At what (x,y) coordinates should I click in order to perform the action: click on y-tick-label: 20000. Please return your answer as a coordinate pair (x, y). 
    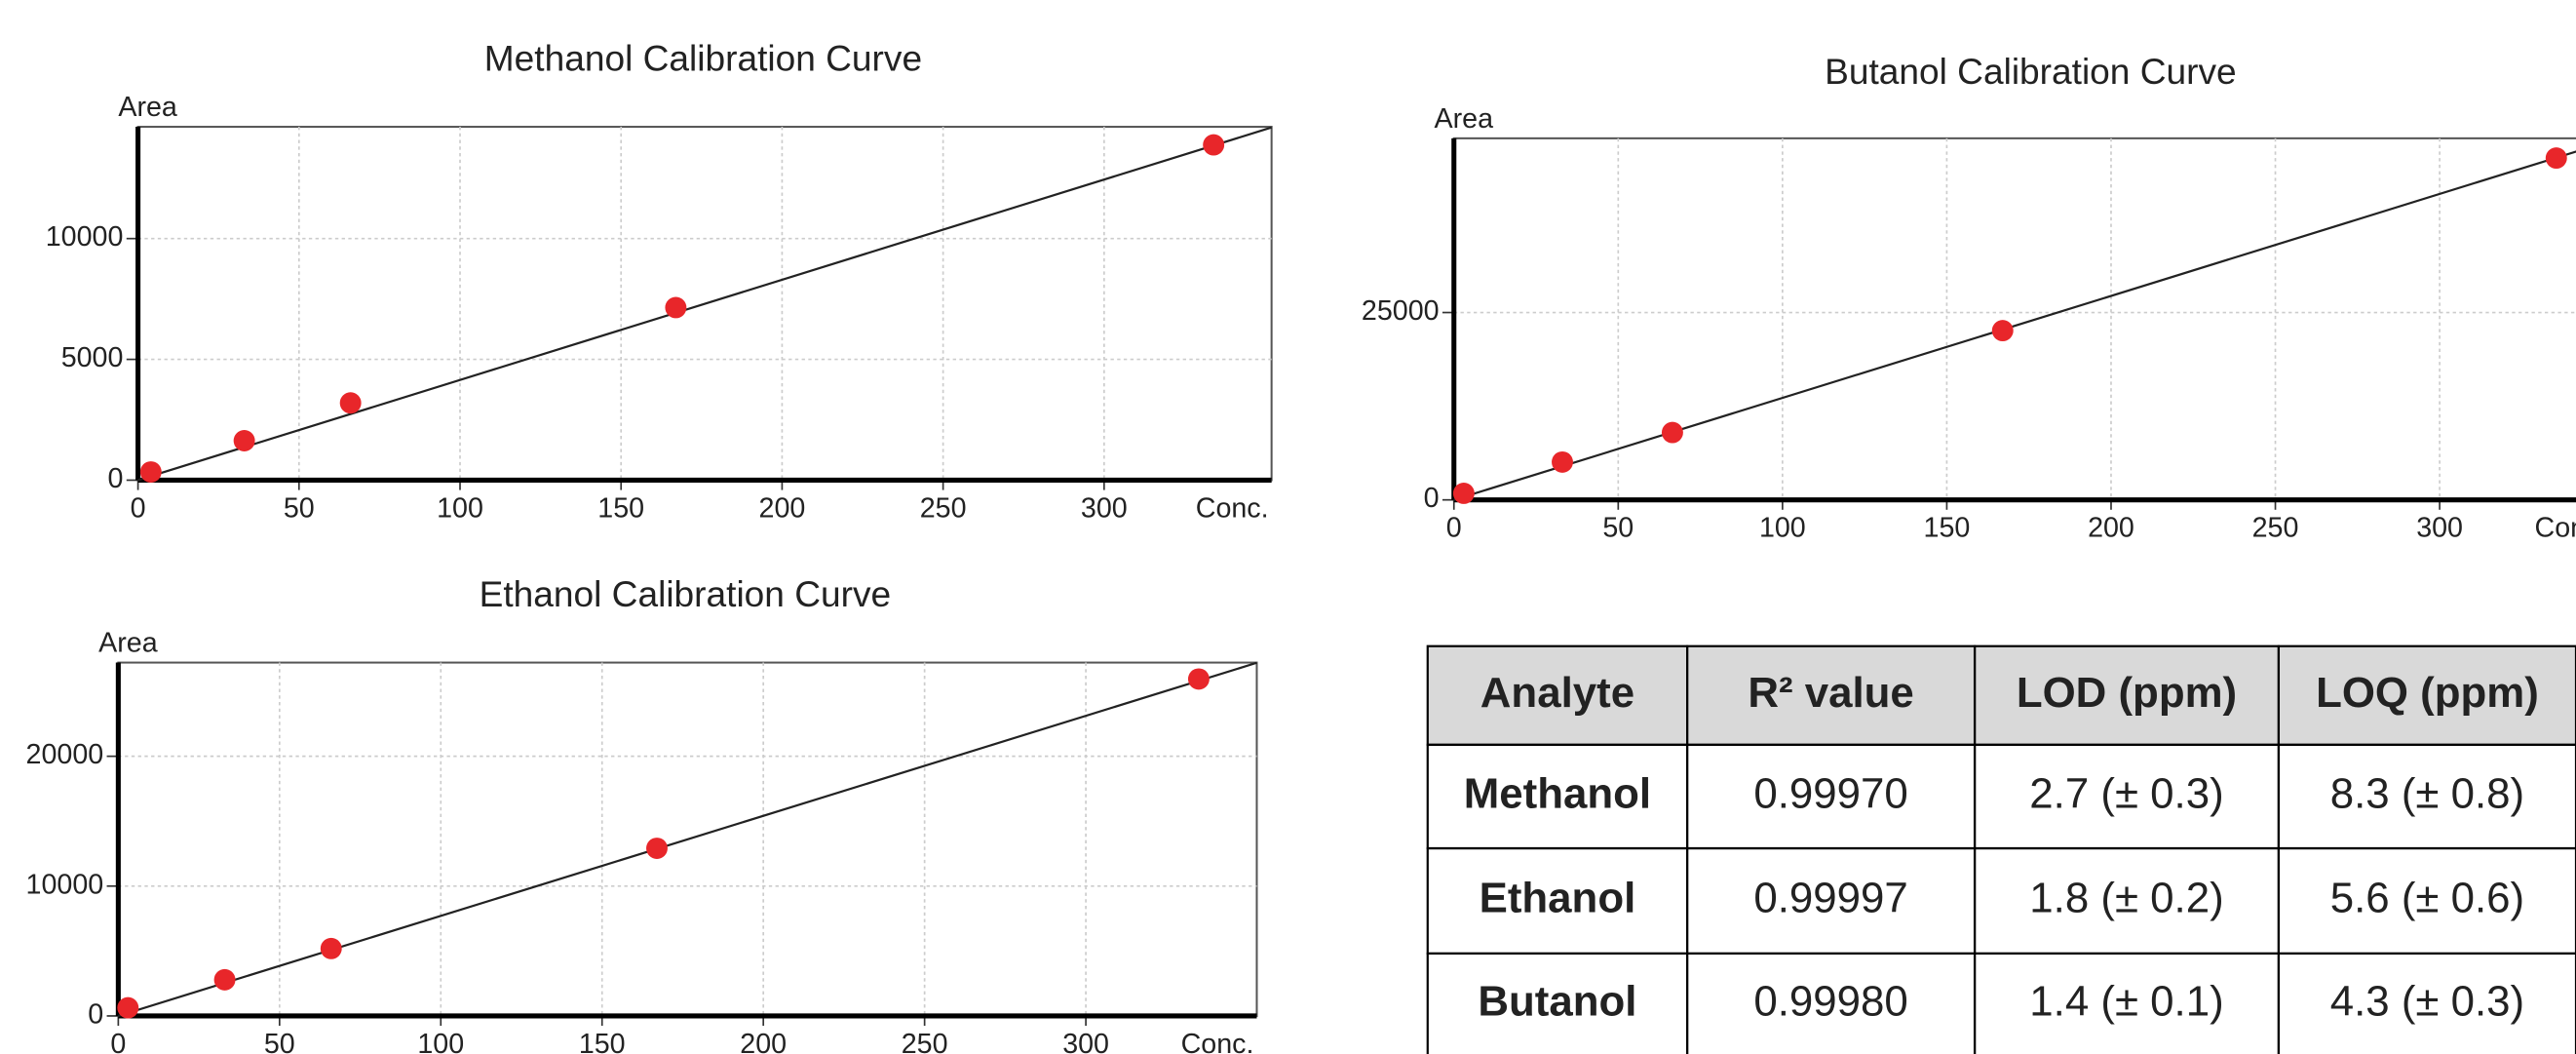
    Looking at the image, I should click on (65, 754).